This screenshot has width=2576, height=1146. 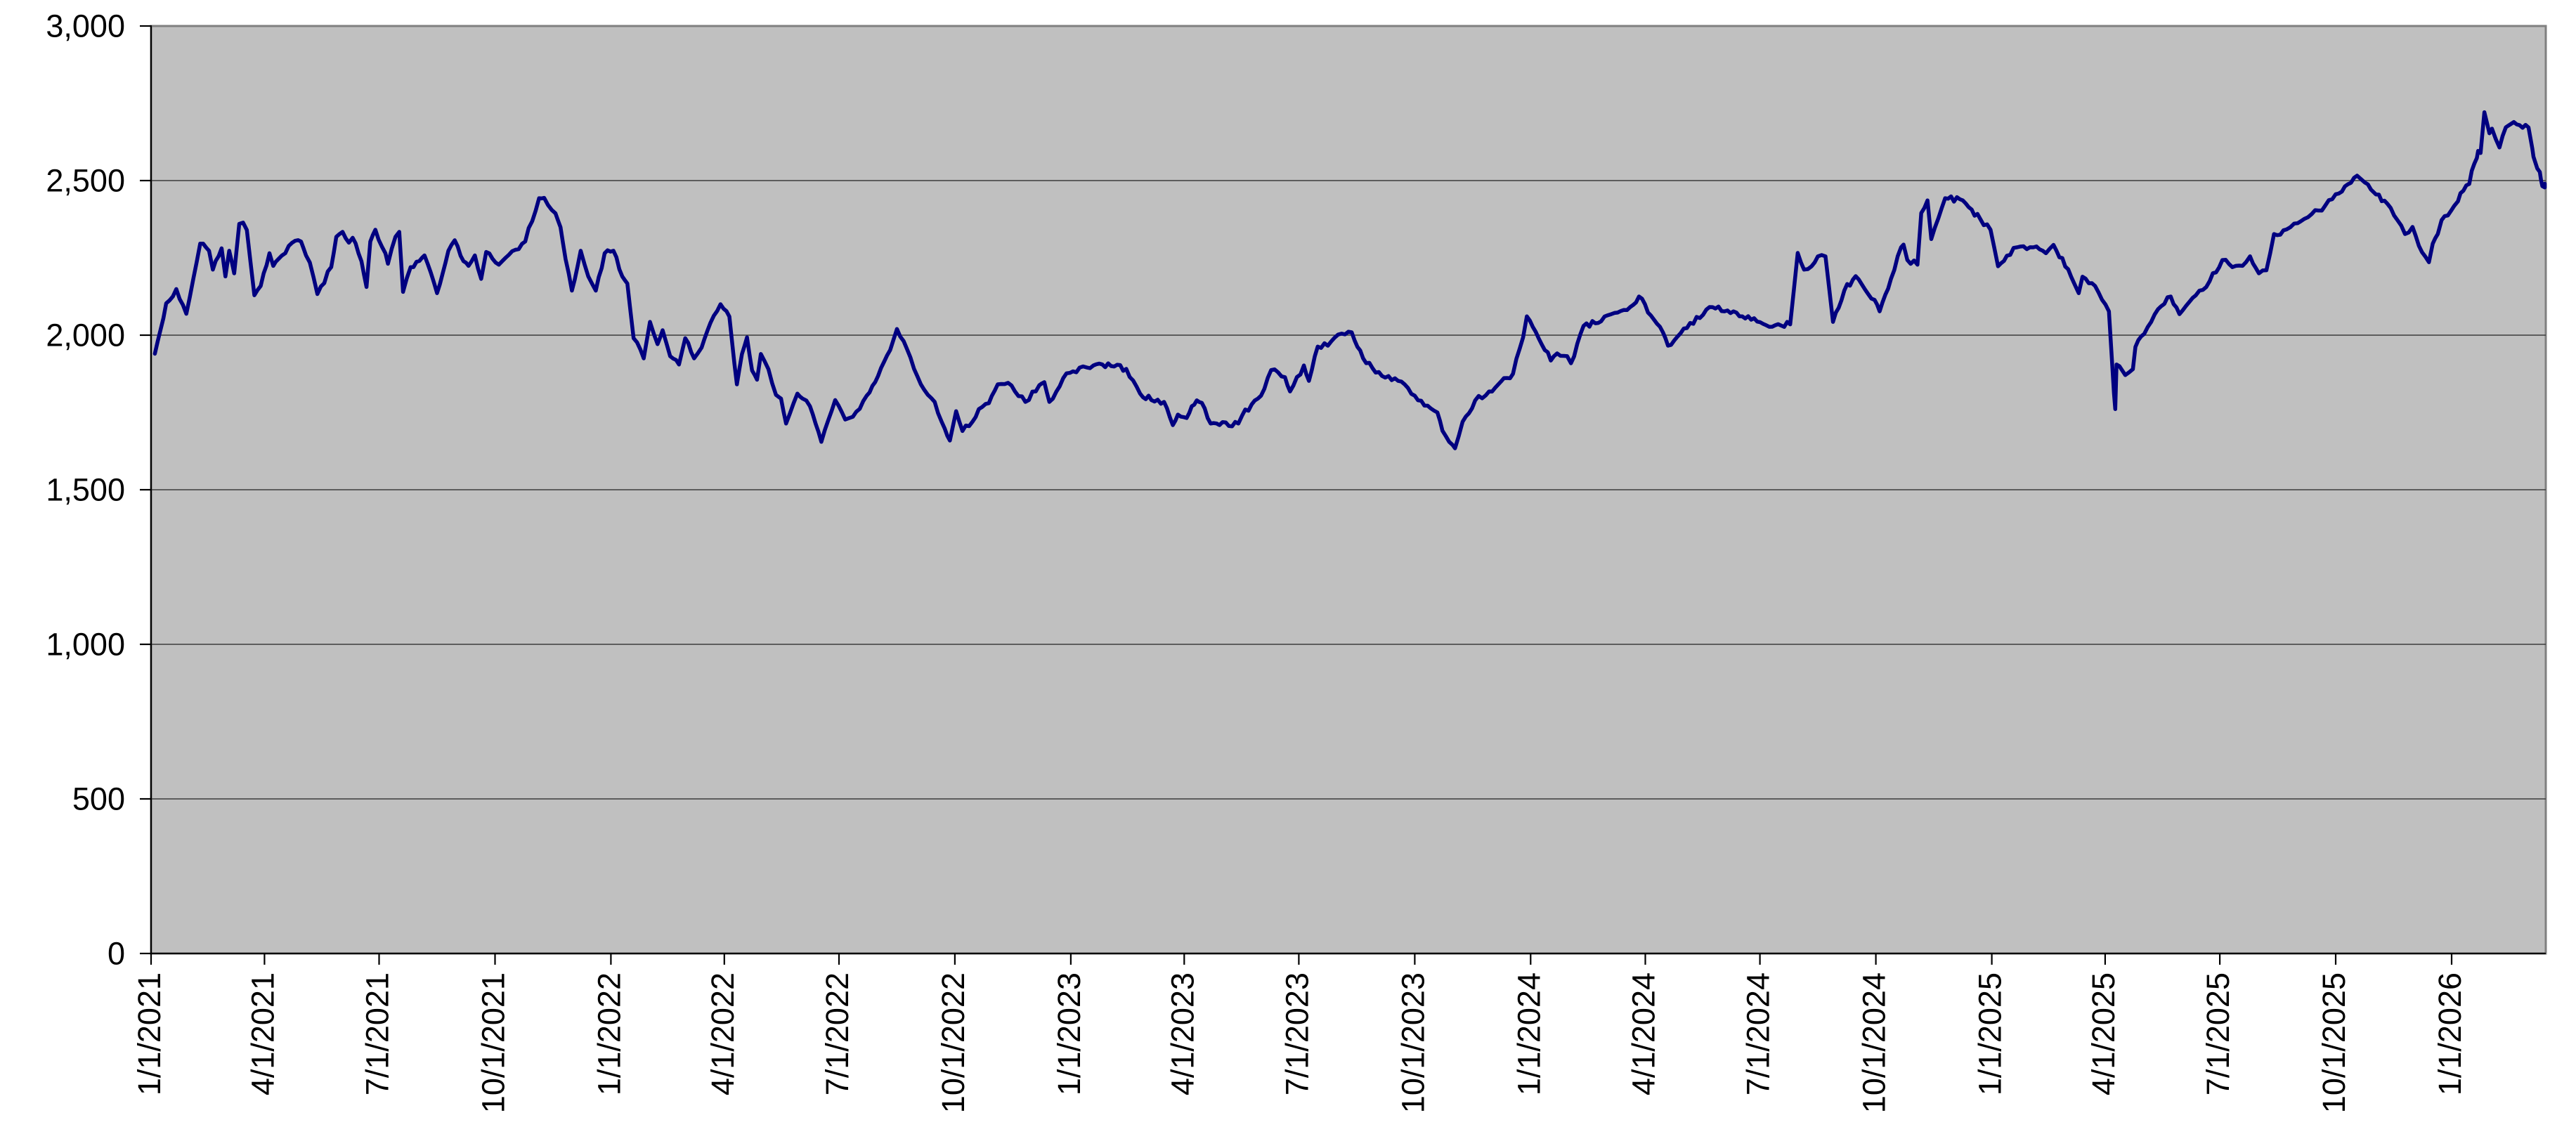 I want to click on x-axis-tick-label: 10/1/2021, so click(x=494, y=1042).